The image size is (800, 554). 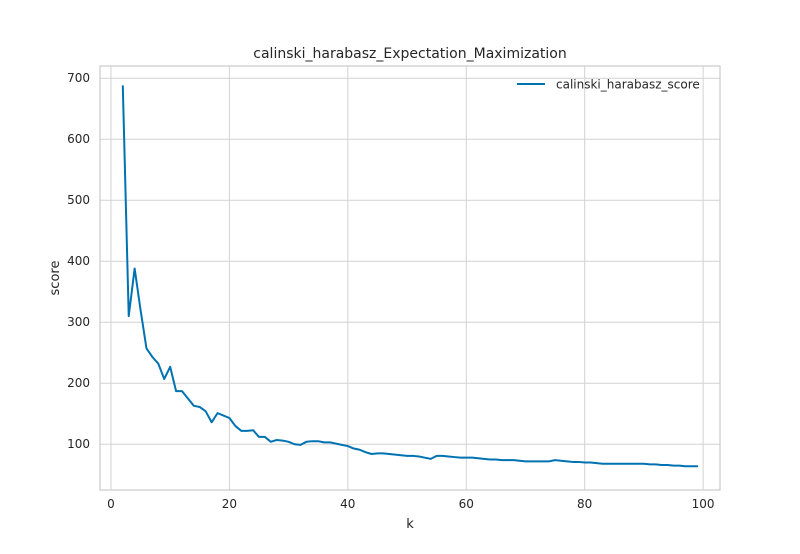 What do you see at coordinates (78, 139) in the screenshot?
I see `y-tick-label: 600` at bounding box center [78, 139].